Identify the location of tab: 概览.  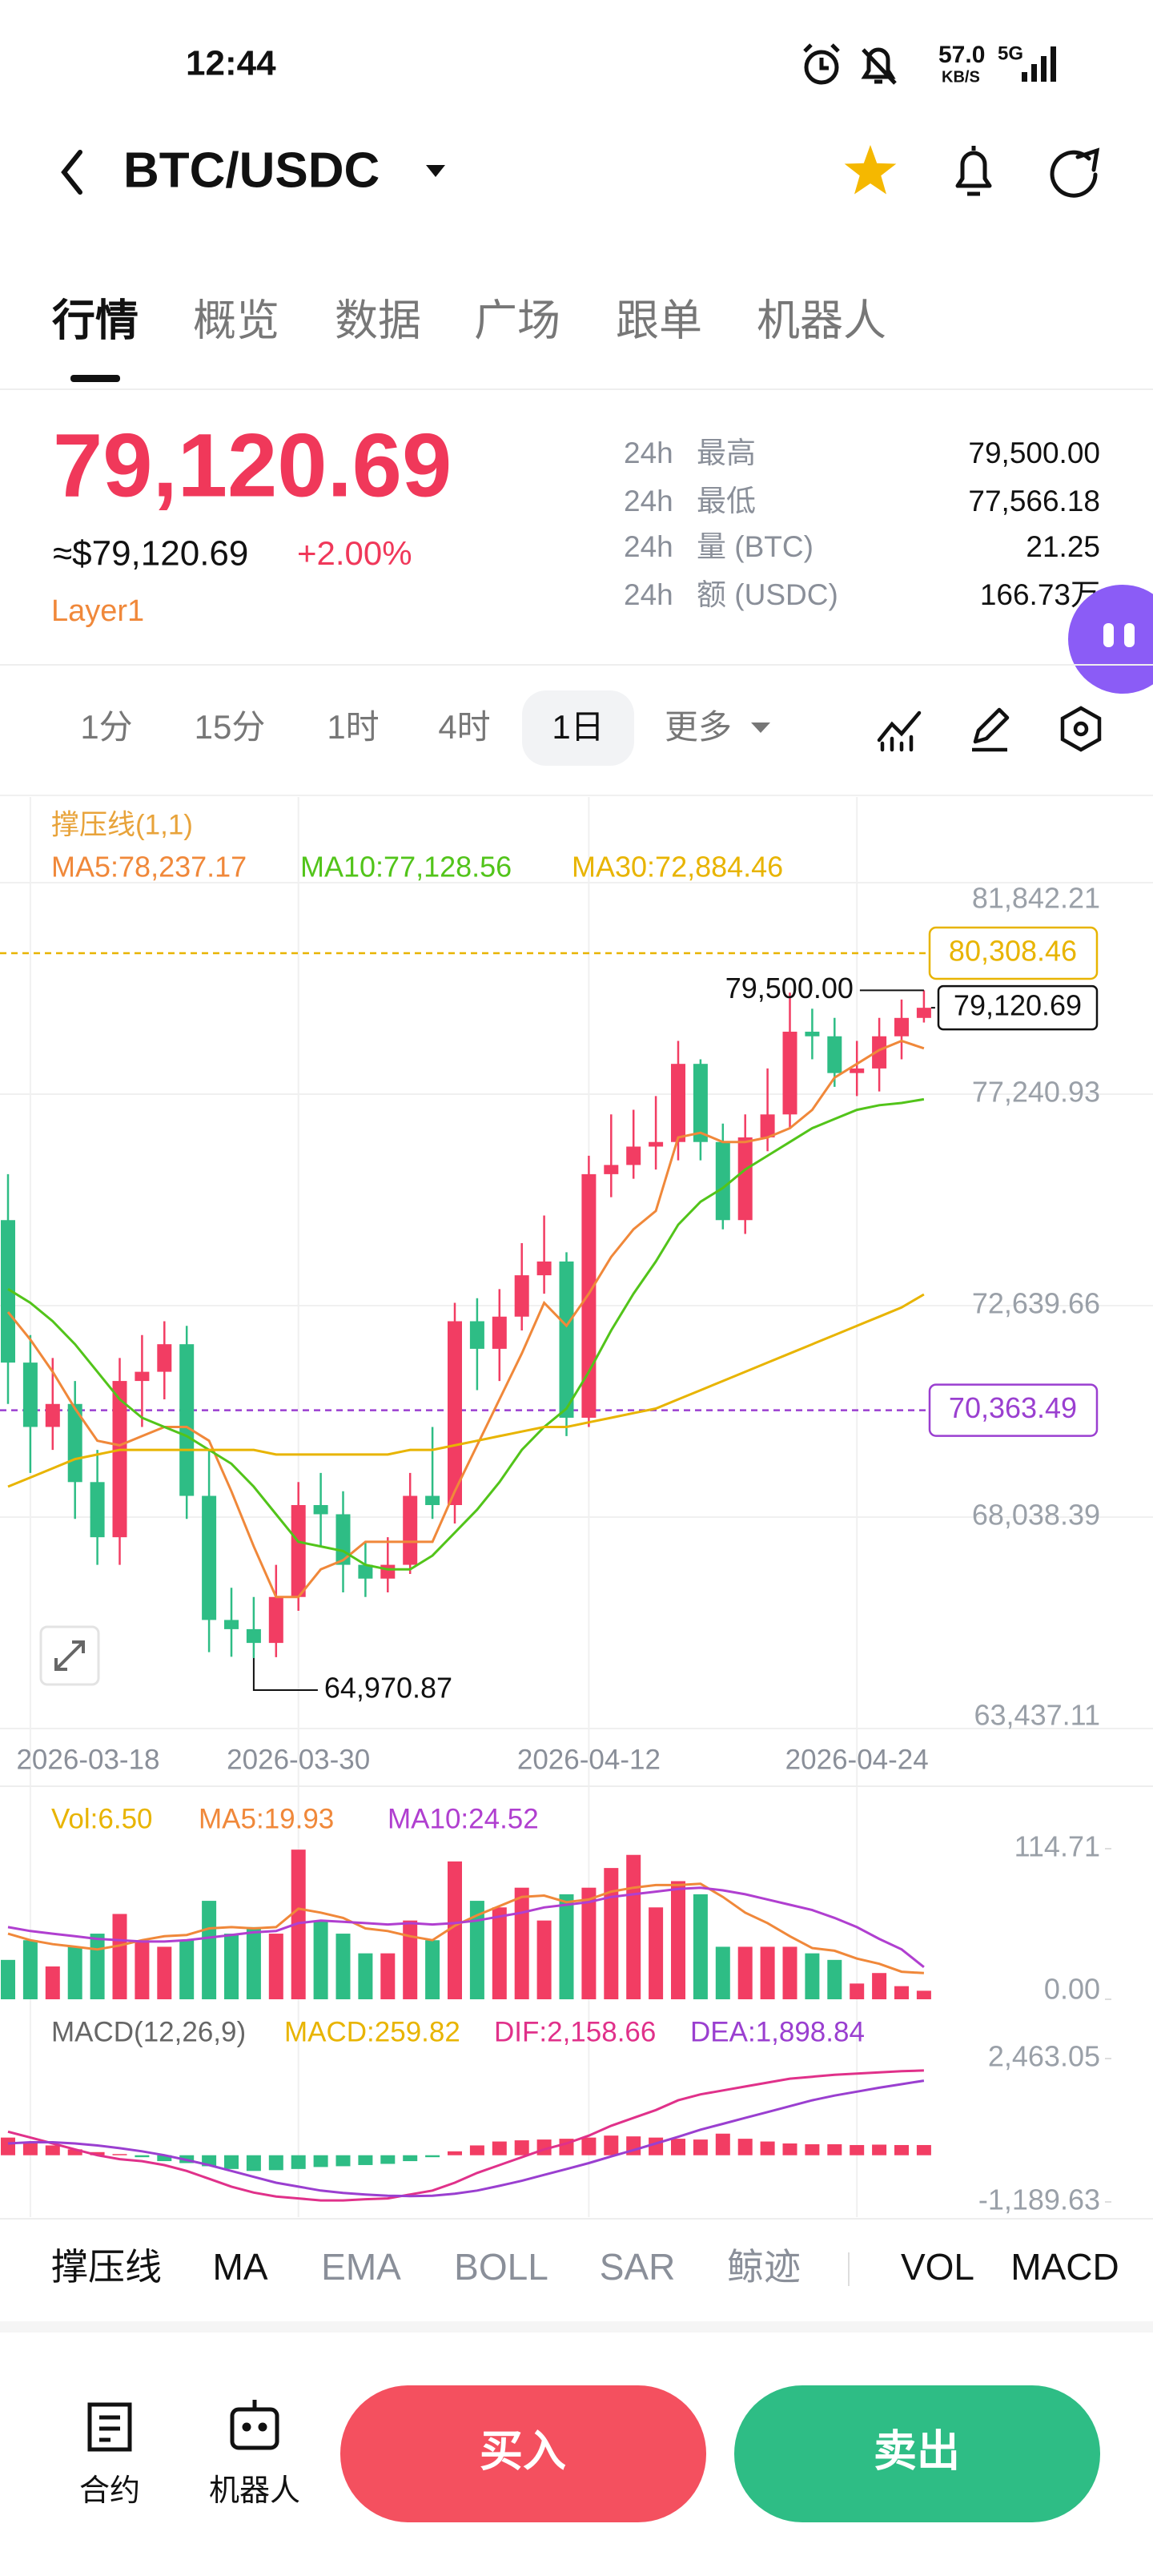
(236, 320).